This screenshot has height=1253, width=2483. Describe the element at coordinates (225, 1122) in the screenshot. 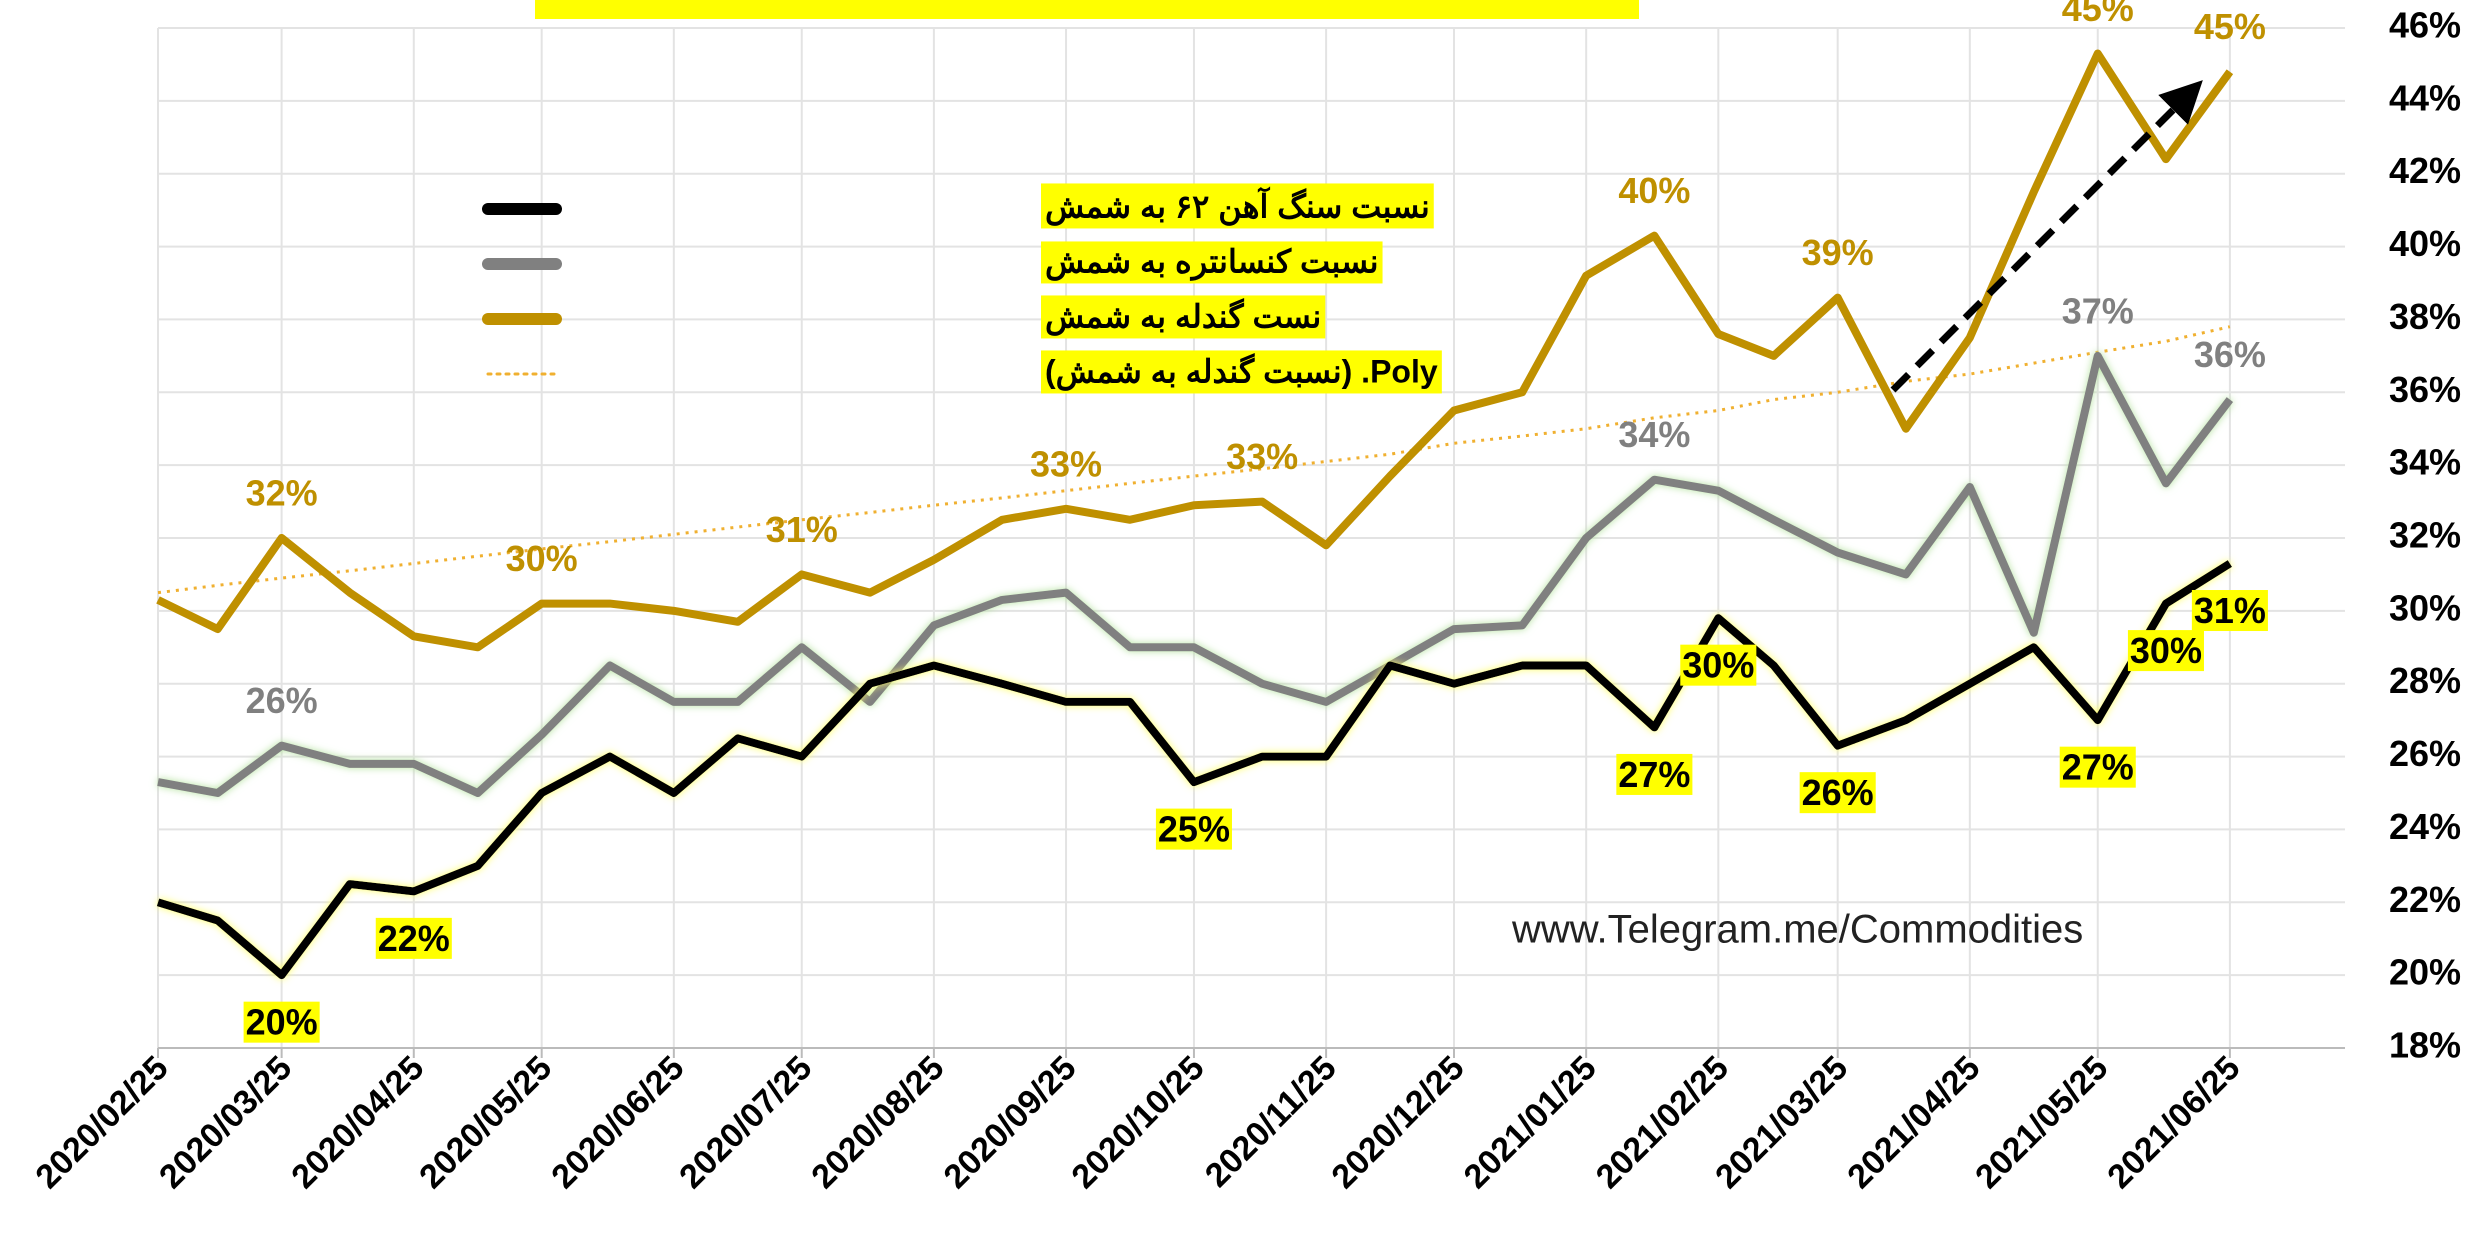

I see `x-tick-label: 2020/03/25` at that location.